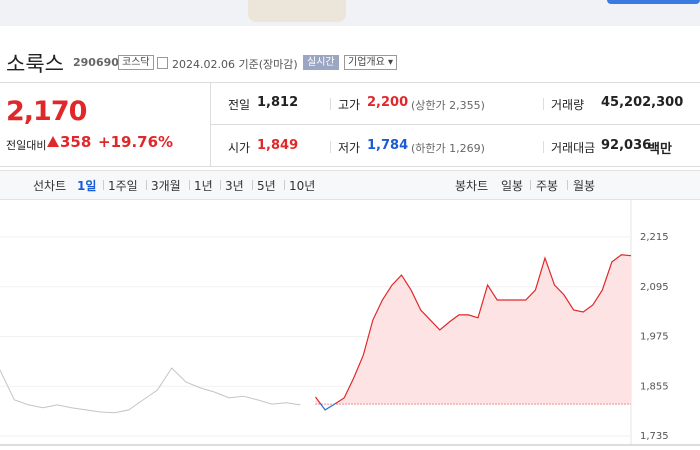  I want to click on basis: 기준(장마감), so click(268, 64).